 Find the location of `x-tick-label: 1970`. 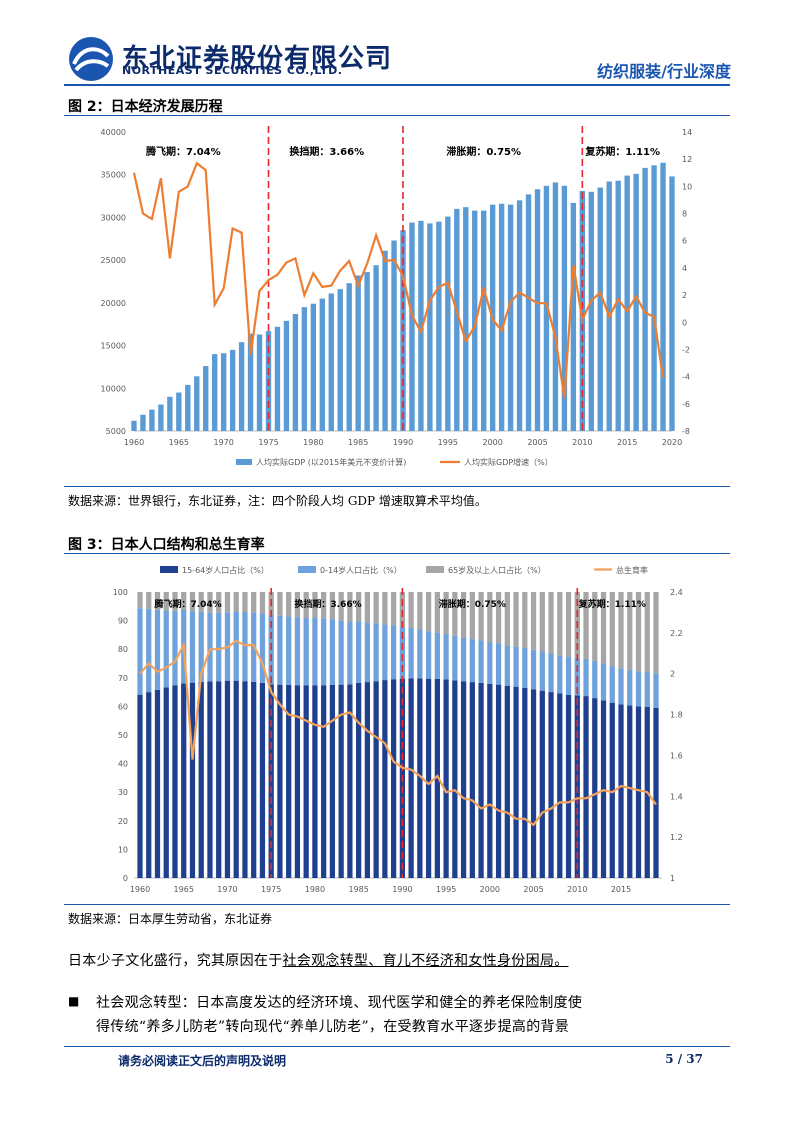

x-tick-label: 1970 is located at coordinates (223, 442).